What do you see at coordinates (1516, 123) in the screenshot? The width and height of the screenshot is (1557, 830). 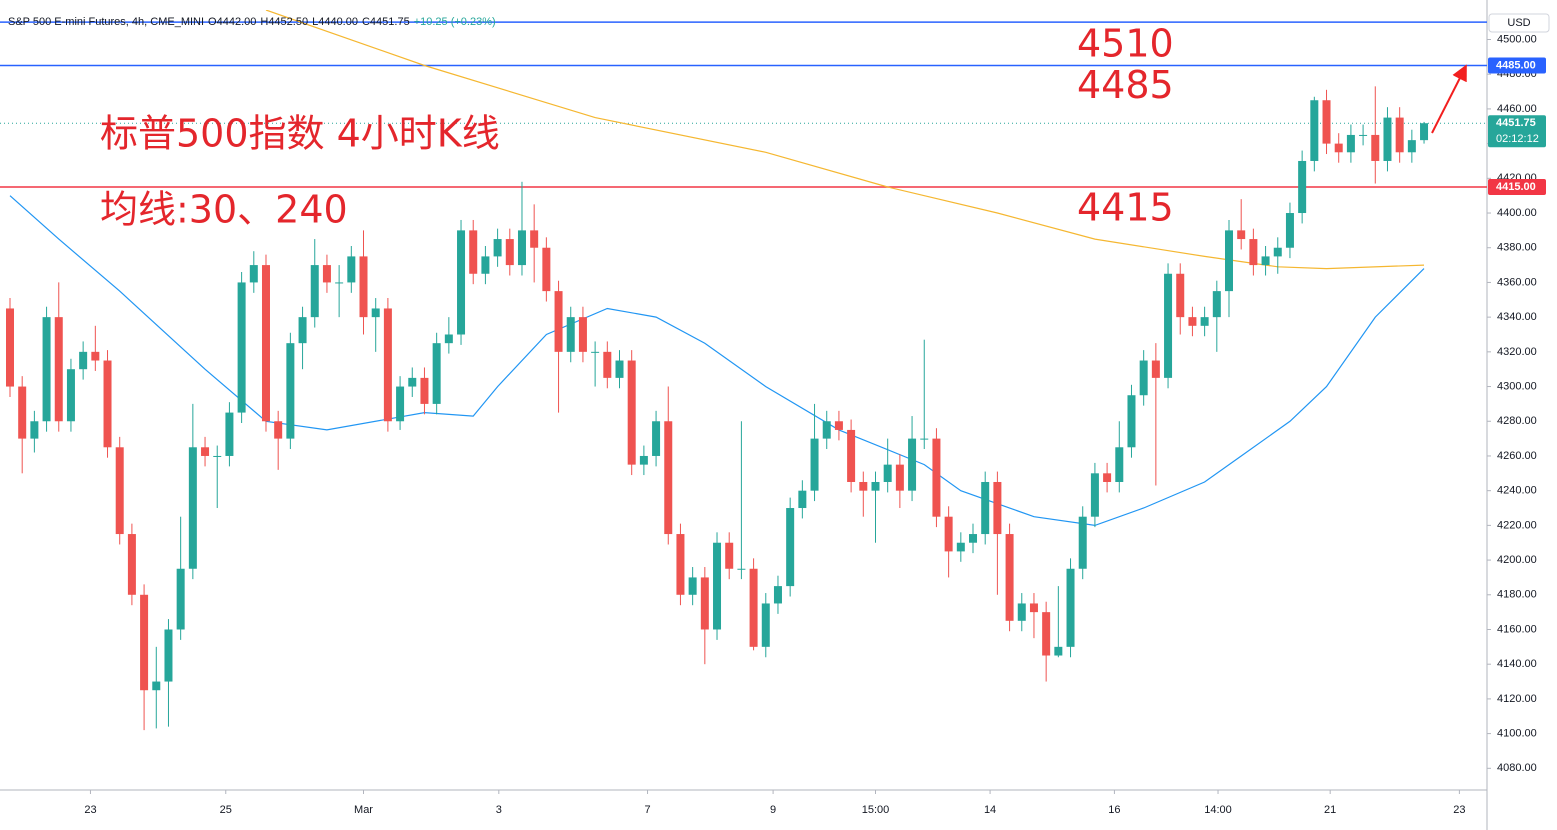 I see `price-tag-label: 4451.75` at bounding box center [1516, 123].